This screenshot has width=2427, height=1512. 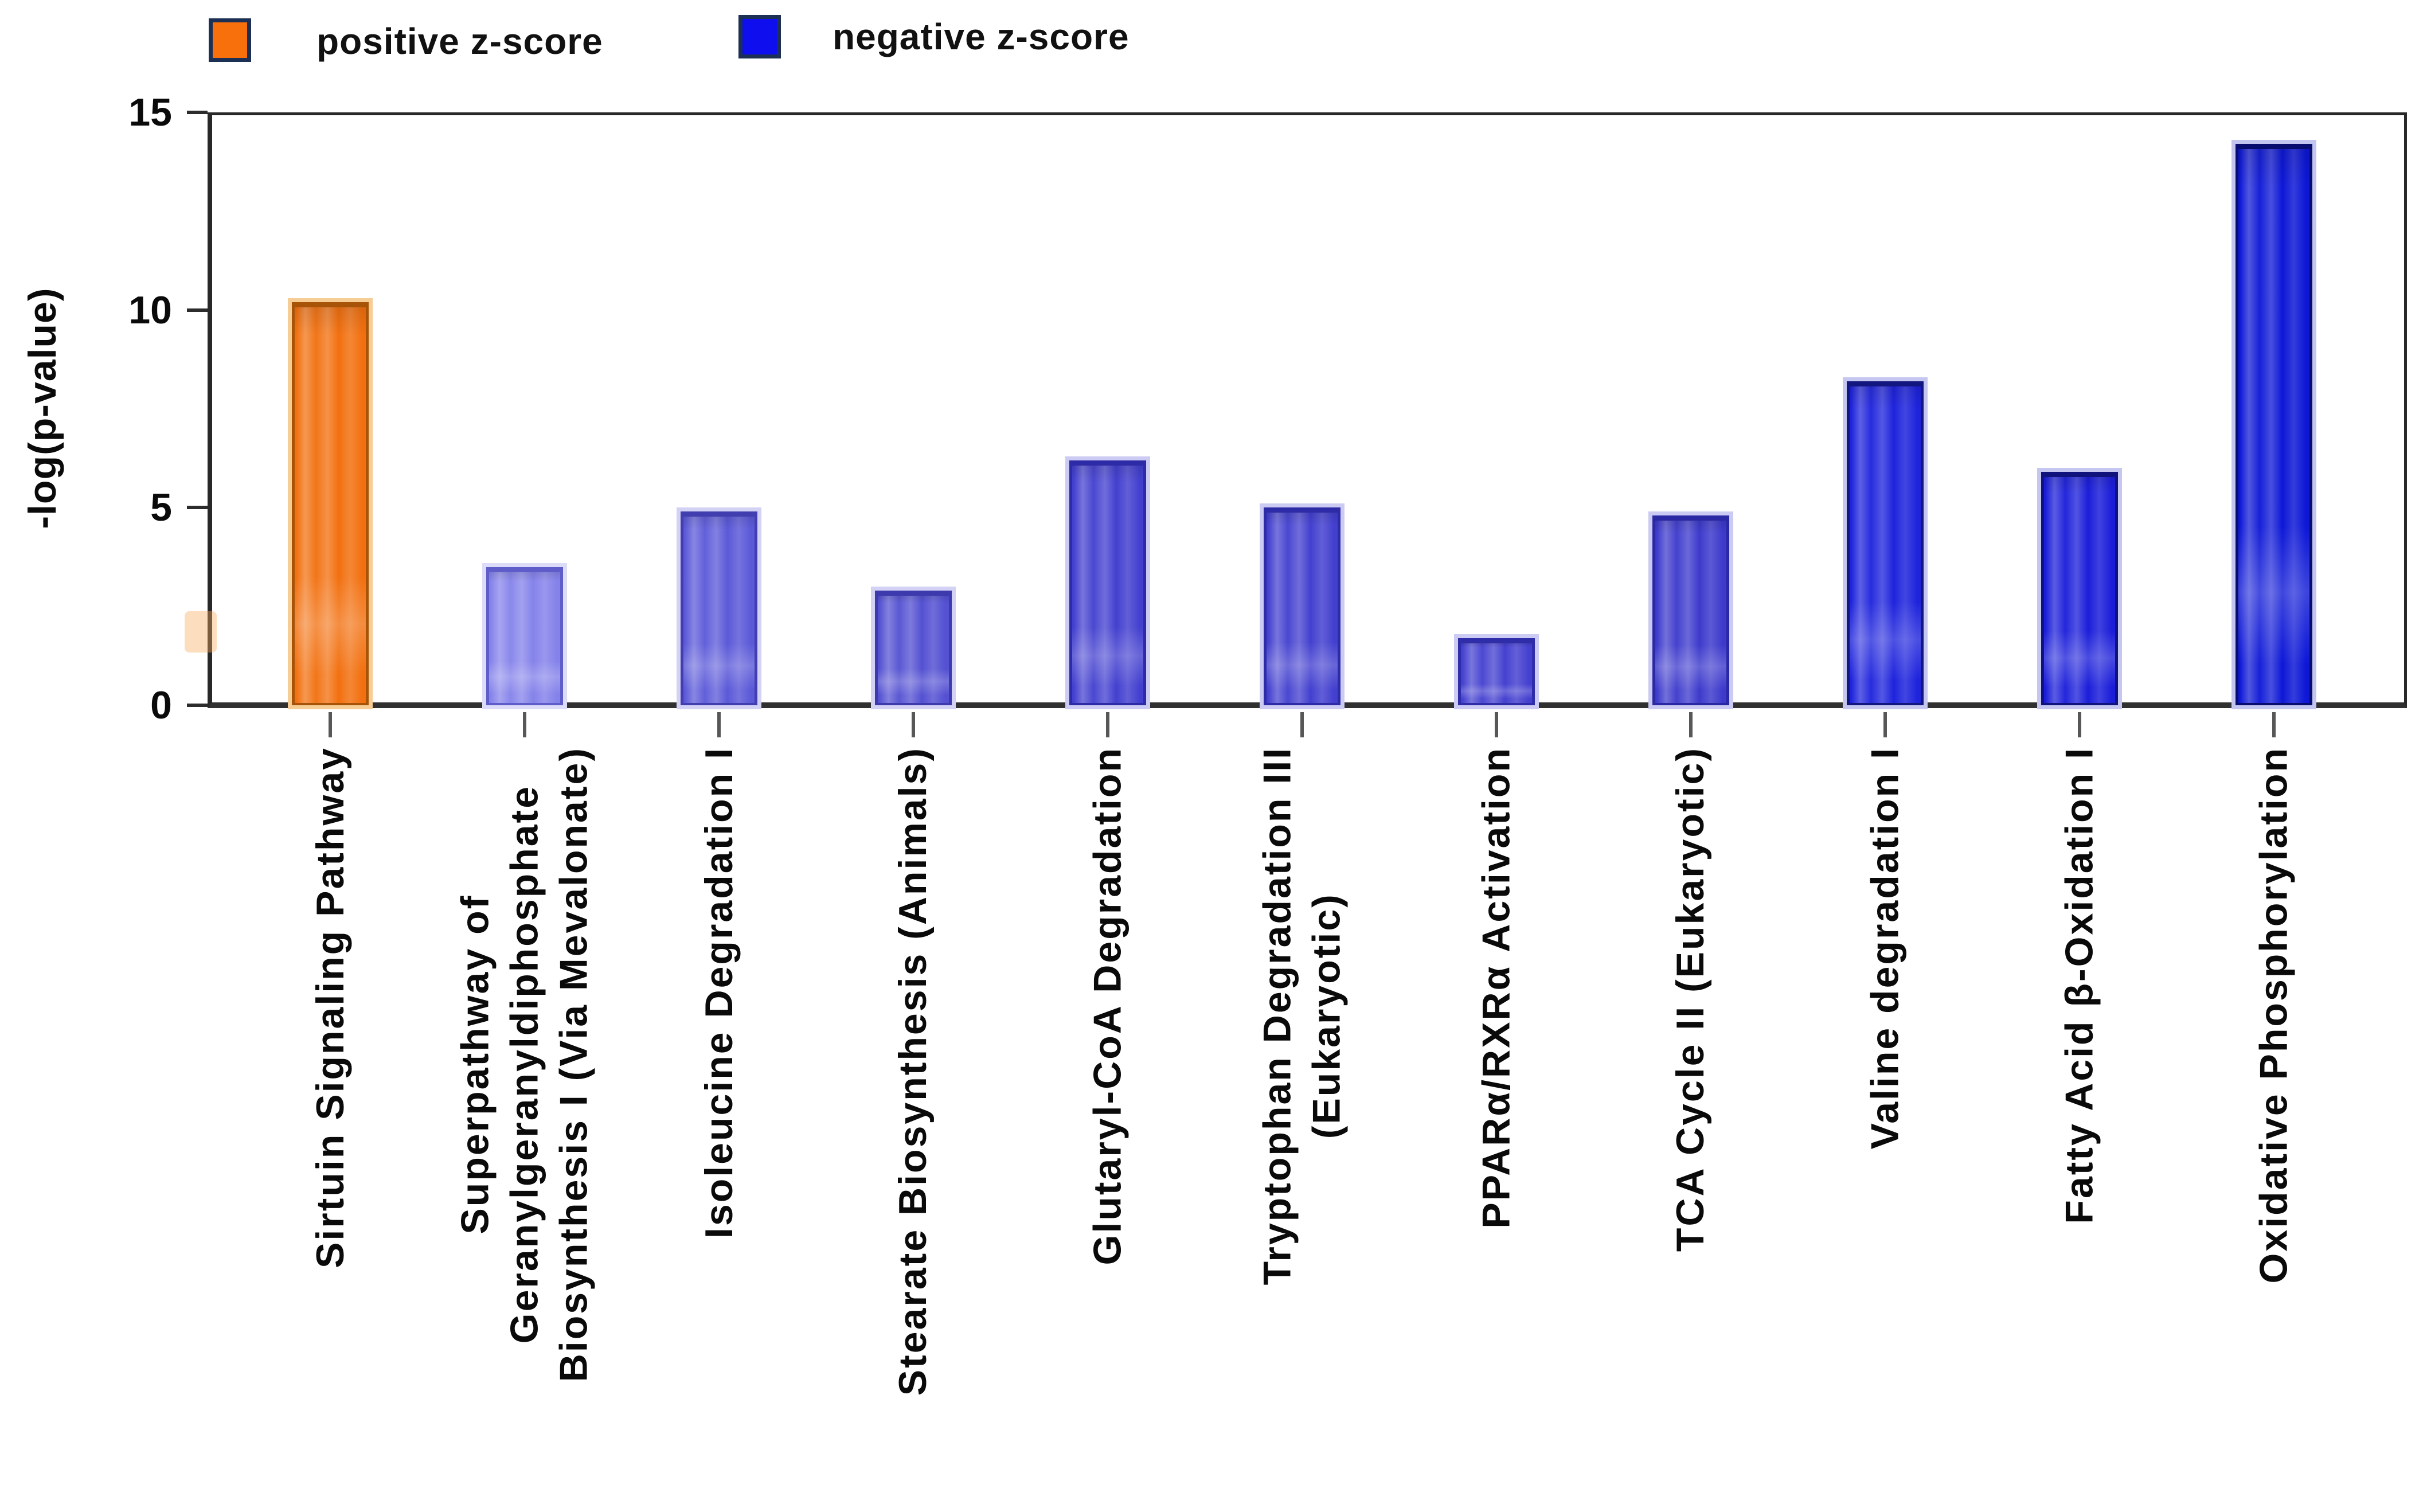 I want to click on x-category-label: PPARα/RXRα Activation, so click(x=1496, y=988).